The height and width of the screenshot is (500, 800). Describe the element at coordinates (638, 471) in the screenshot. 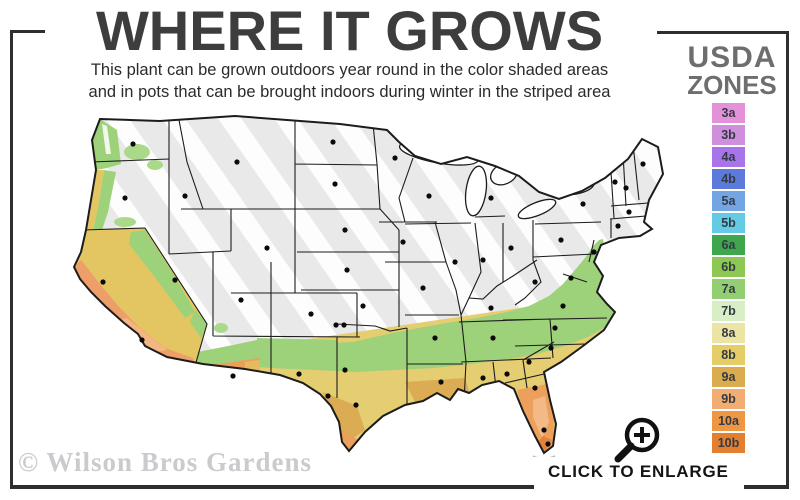

I see `click-to-enlarge-label: CLICK TO ENLARGE` at that location.